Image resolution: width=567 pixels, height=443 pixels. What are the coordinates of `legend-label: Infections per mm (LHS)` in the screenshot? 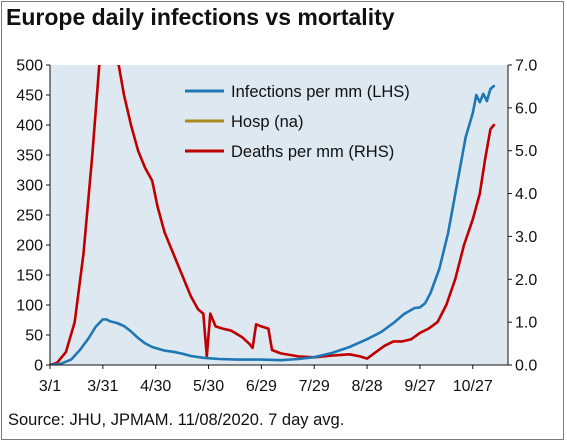 It's located at (320, 92).